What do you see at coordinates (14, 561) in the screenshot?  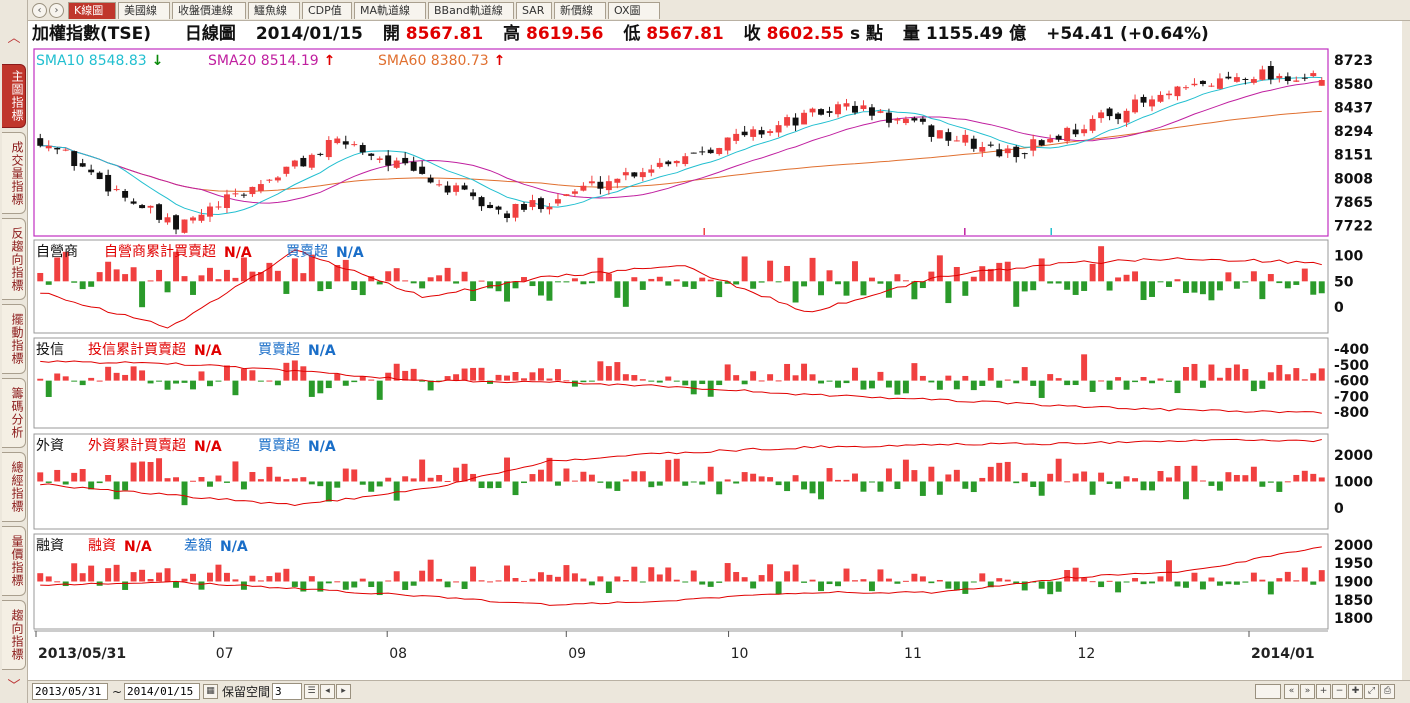 I see `left-tab-6: 量價指標` at bounding box center [14, 561].